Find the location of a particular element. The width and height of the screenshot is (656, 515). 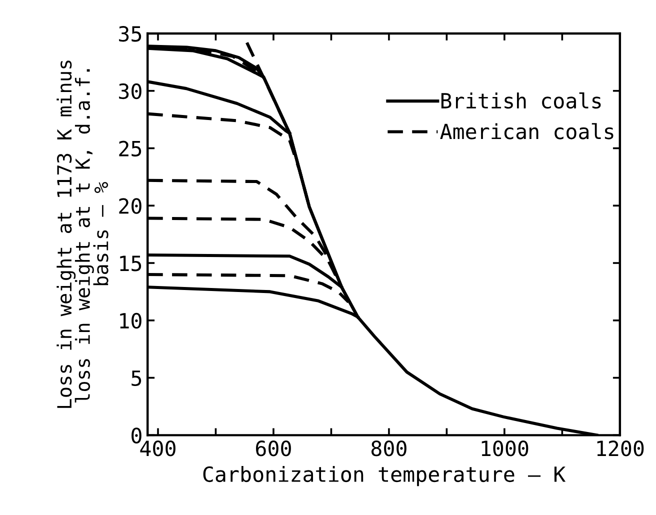

x-tick-label: 400 is located at coordinates (158, 448).